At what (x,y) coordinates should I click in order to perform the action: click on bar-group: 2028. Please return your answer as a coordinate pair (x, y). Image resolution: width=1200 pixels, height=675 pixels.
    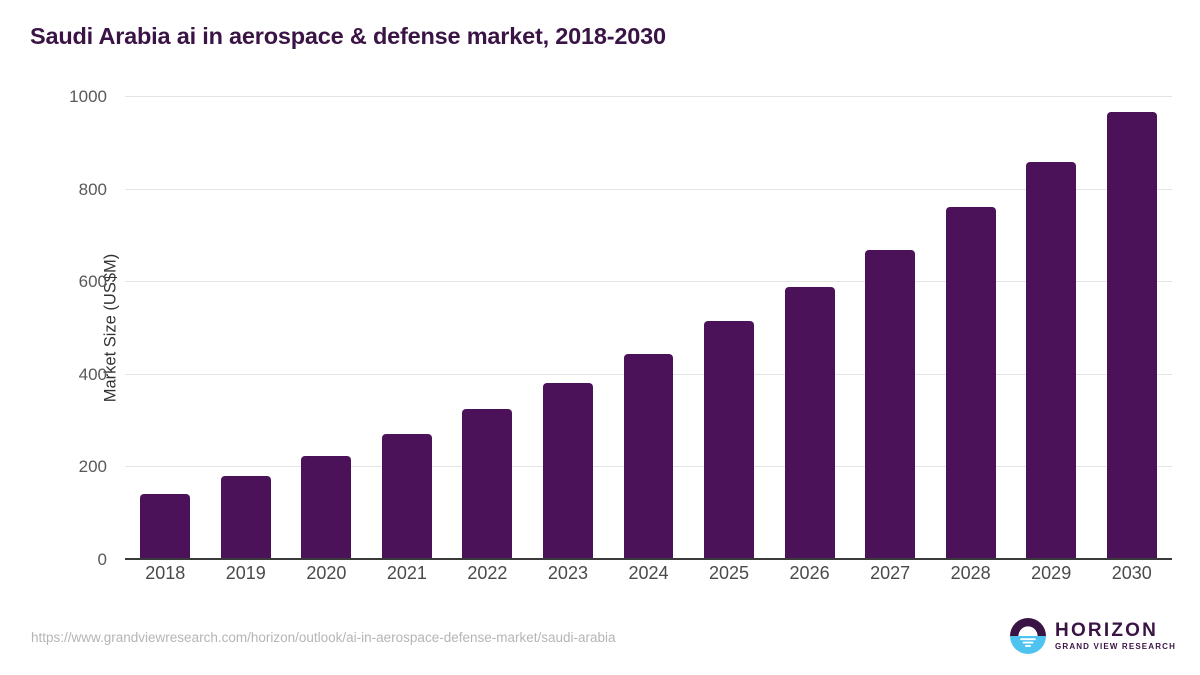
    Looking at the image, I should click on (970, 339).